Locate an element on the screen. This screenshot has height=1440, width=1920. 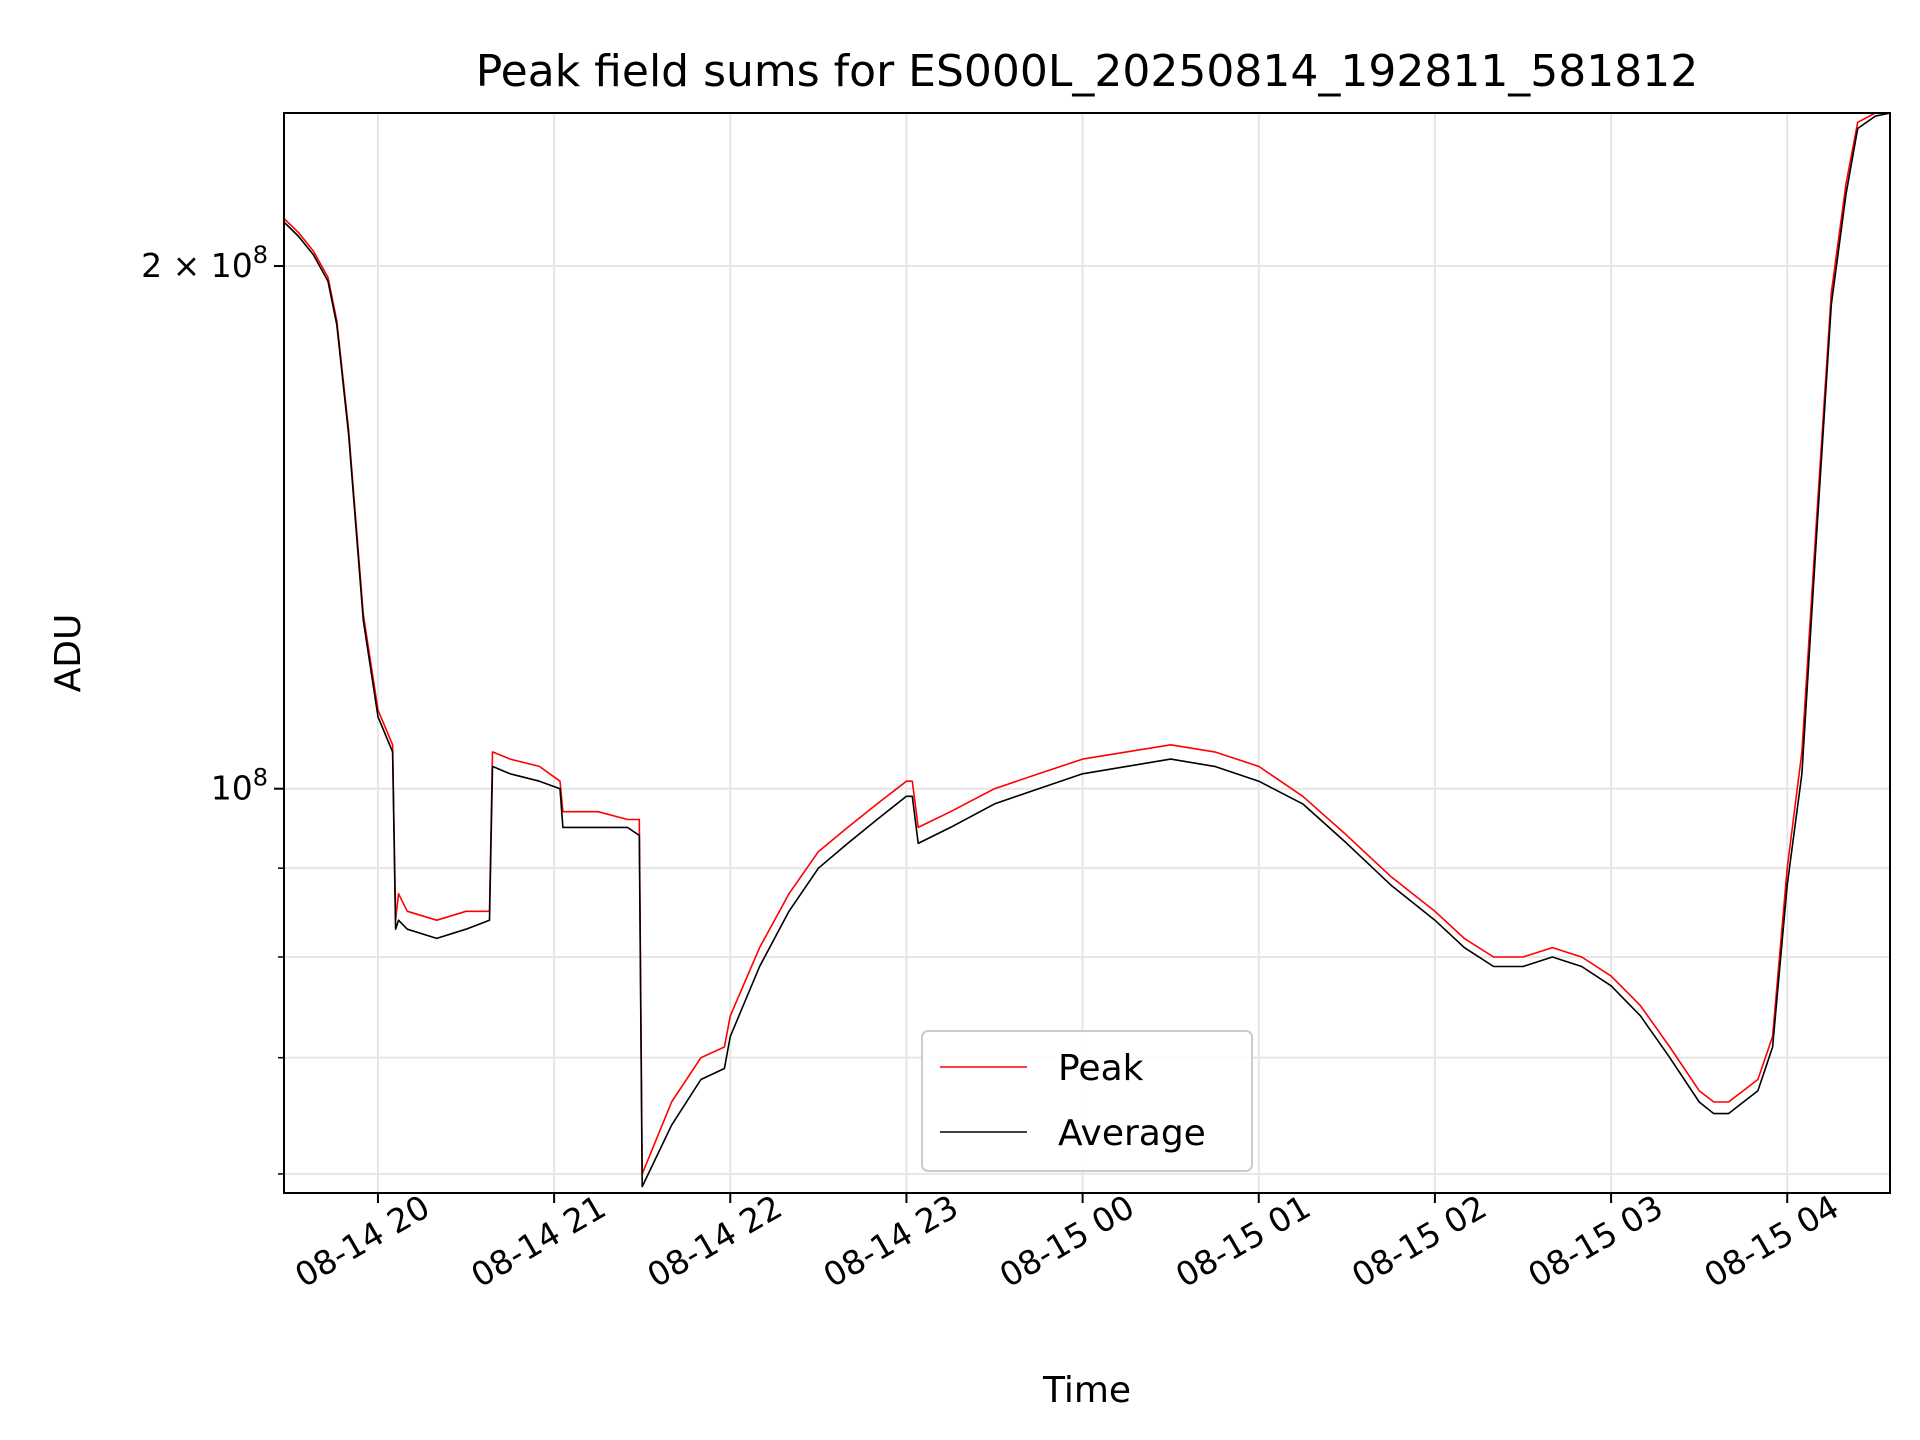
y-axis-label: ADU is located at coordinates (68, 653).